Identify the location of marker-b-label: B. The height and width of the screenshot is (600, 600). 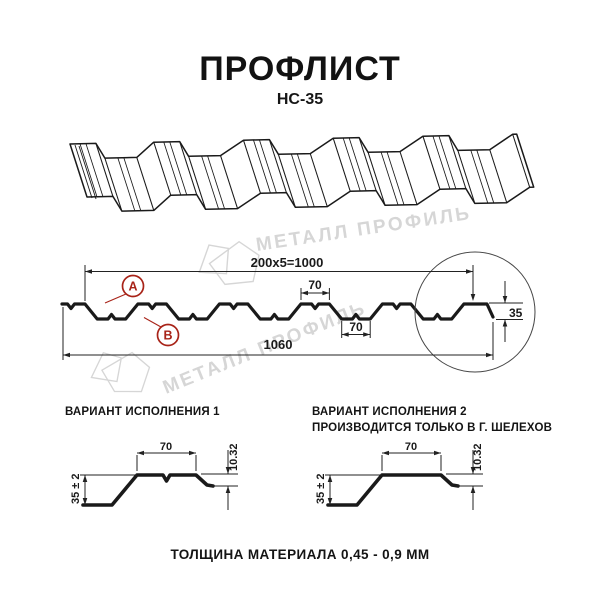
(167, 336).